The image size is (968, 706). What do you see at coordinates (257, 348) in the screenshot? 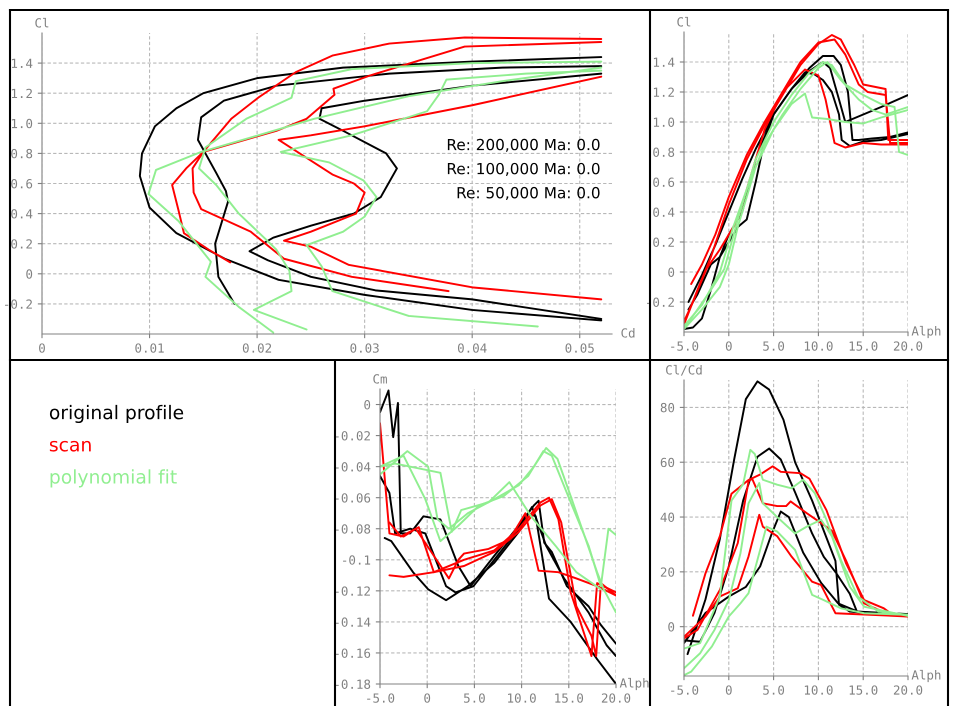
I see `x-tick-label: 0.02` at bounding box center [257, 348].